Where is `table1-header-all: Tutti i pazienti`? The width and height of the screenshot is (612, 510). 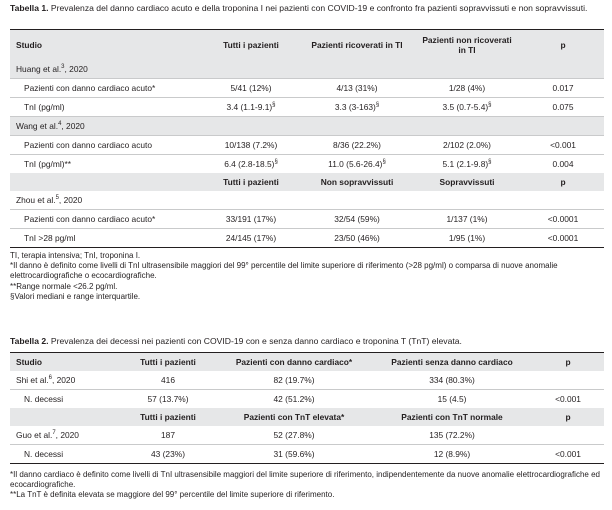 table1-header-all: Tutti i pazienti is located at coordinates (251, 44).